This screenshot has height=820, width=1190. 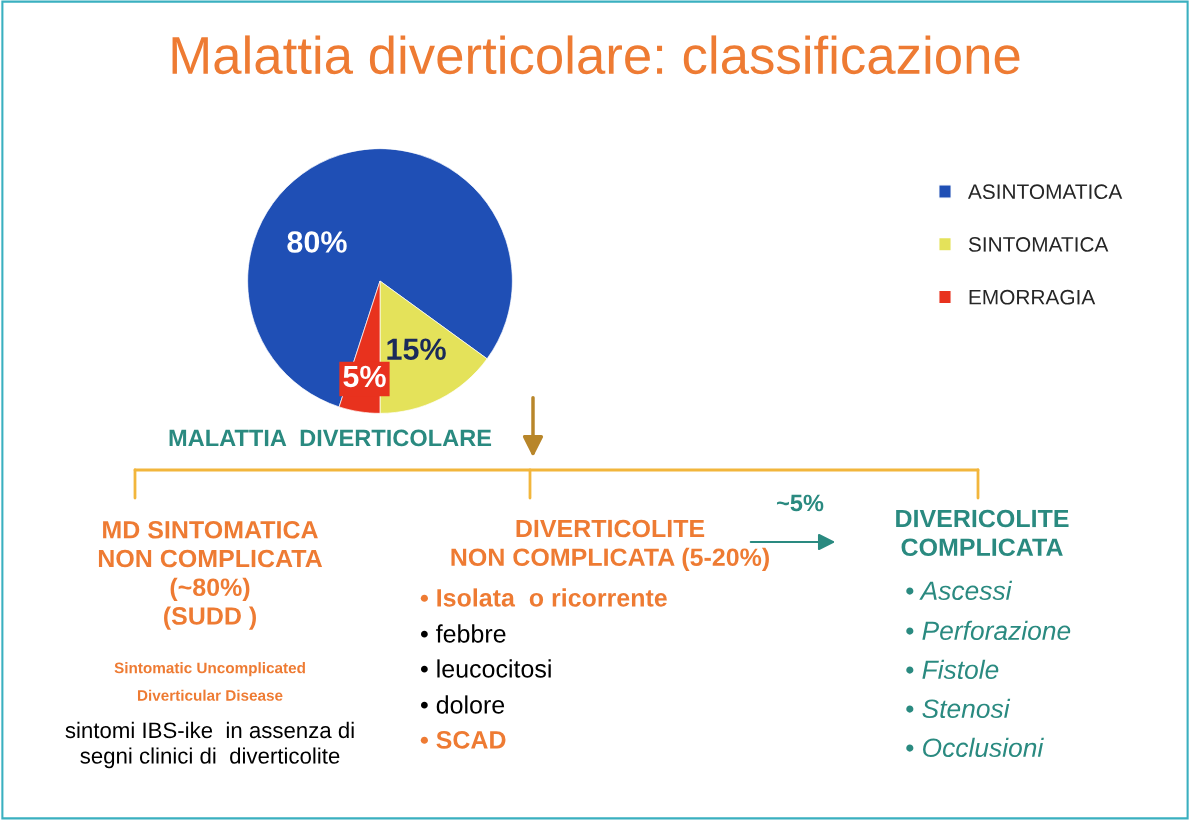 I want to click on data-label: 5%, so click(x=364, y=376).